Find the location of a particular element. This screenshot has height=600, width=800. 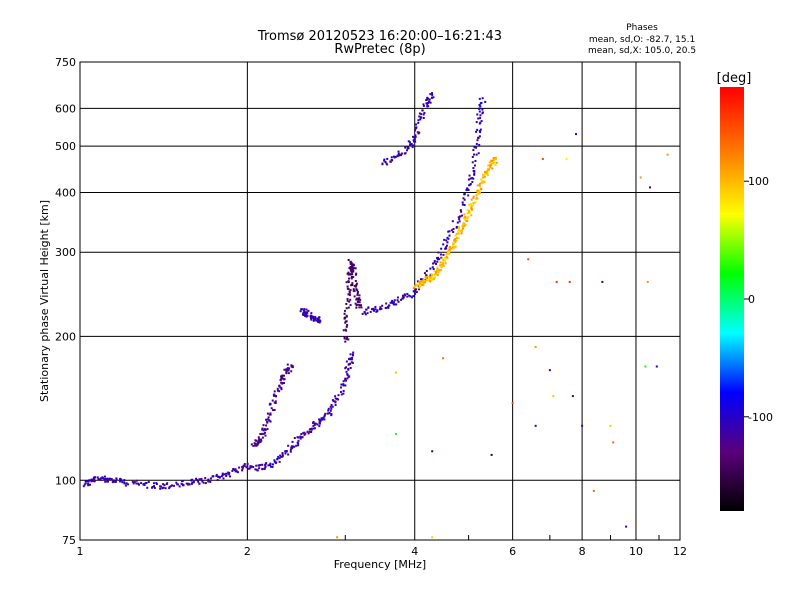

x-tick-label: 10 is located at coordinates (636, 551).